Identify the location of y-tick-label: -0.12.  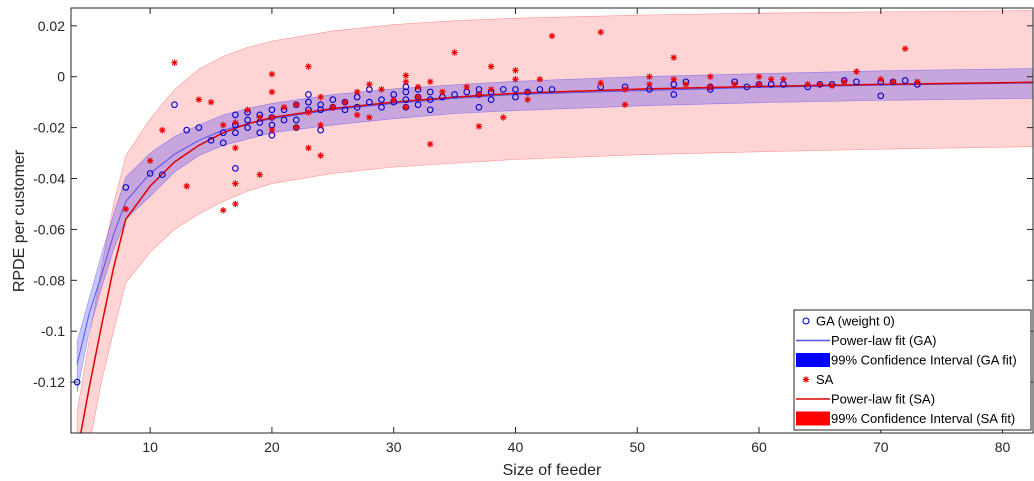
(49, 382).